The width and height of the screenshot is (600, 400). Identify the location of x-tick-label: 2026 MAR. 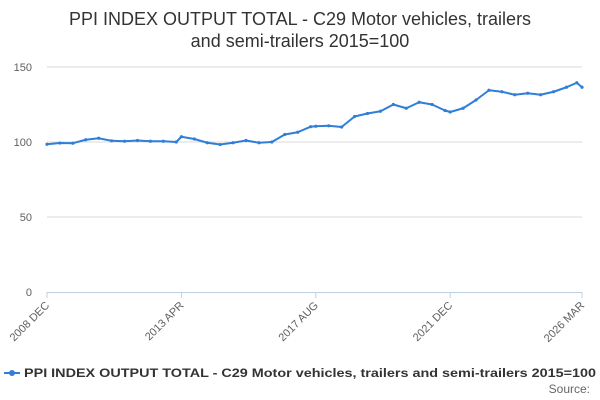
(564, 322).